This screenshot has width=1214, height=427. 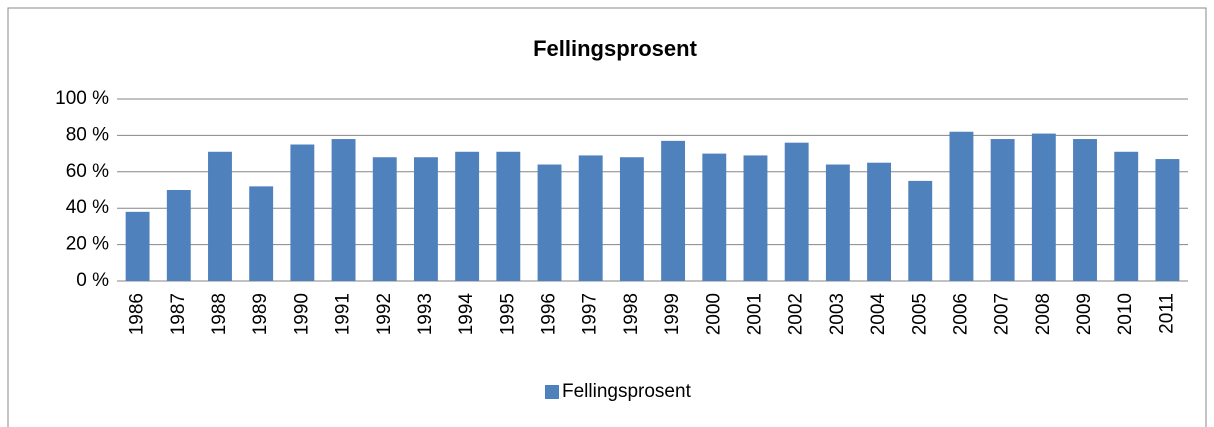 What do you see at coordinates (1084, 314) in the screenshot?
I see `x-tick-label: 2009` at bounding box center [1084, 314].